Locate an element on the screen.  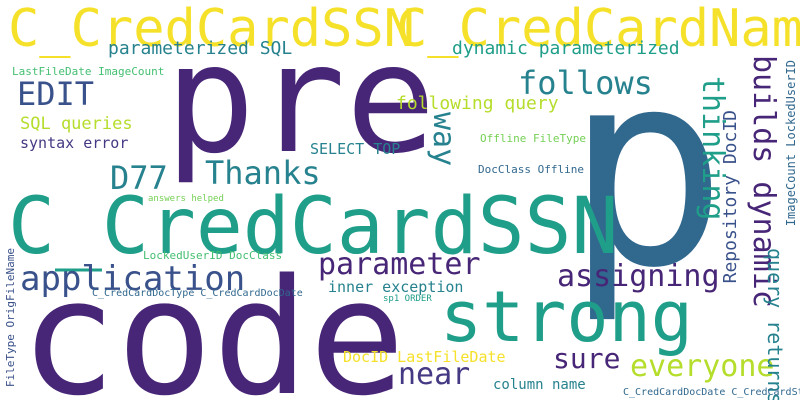
word-ccdoctype-ccdocdate: C_CredCardDocType C_CredCardDocDate is located at coordinates (197, 293).